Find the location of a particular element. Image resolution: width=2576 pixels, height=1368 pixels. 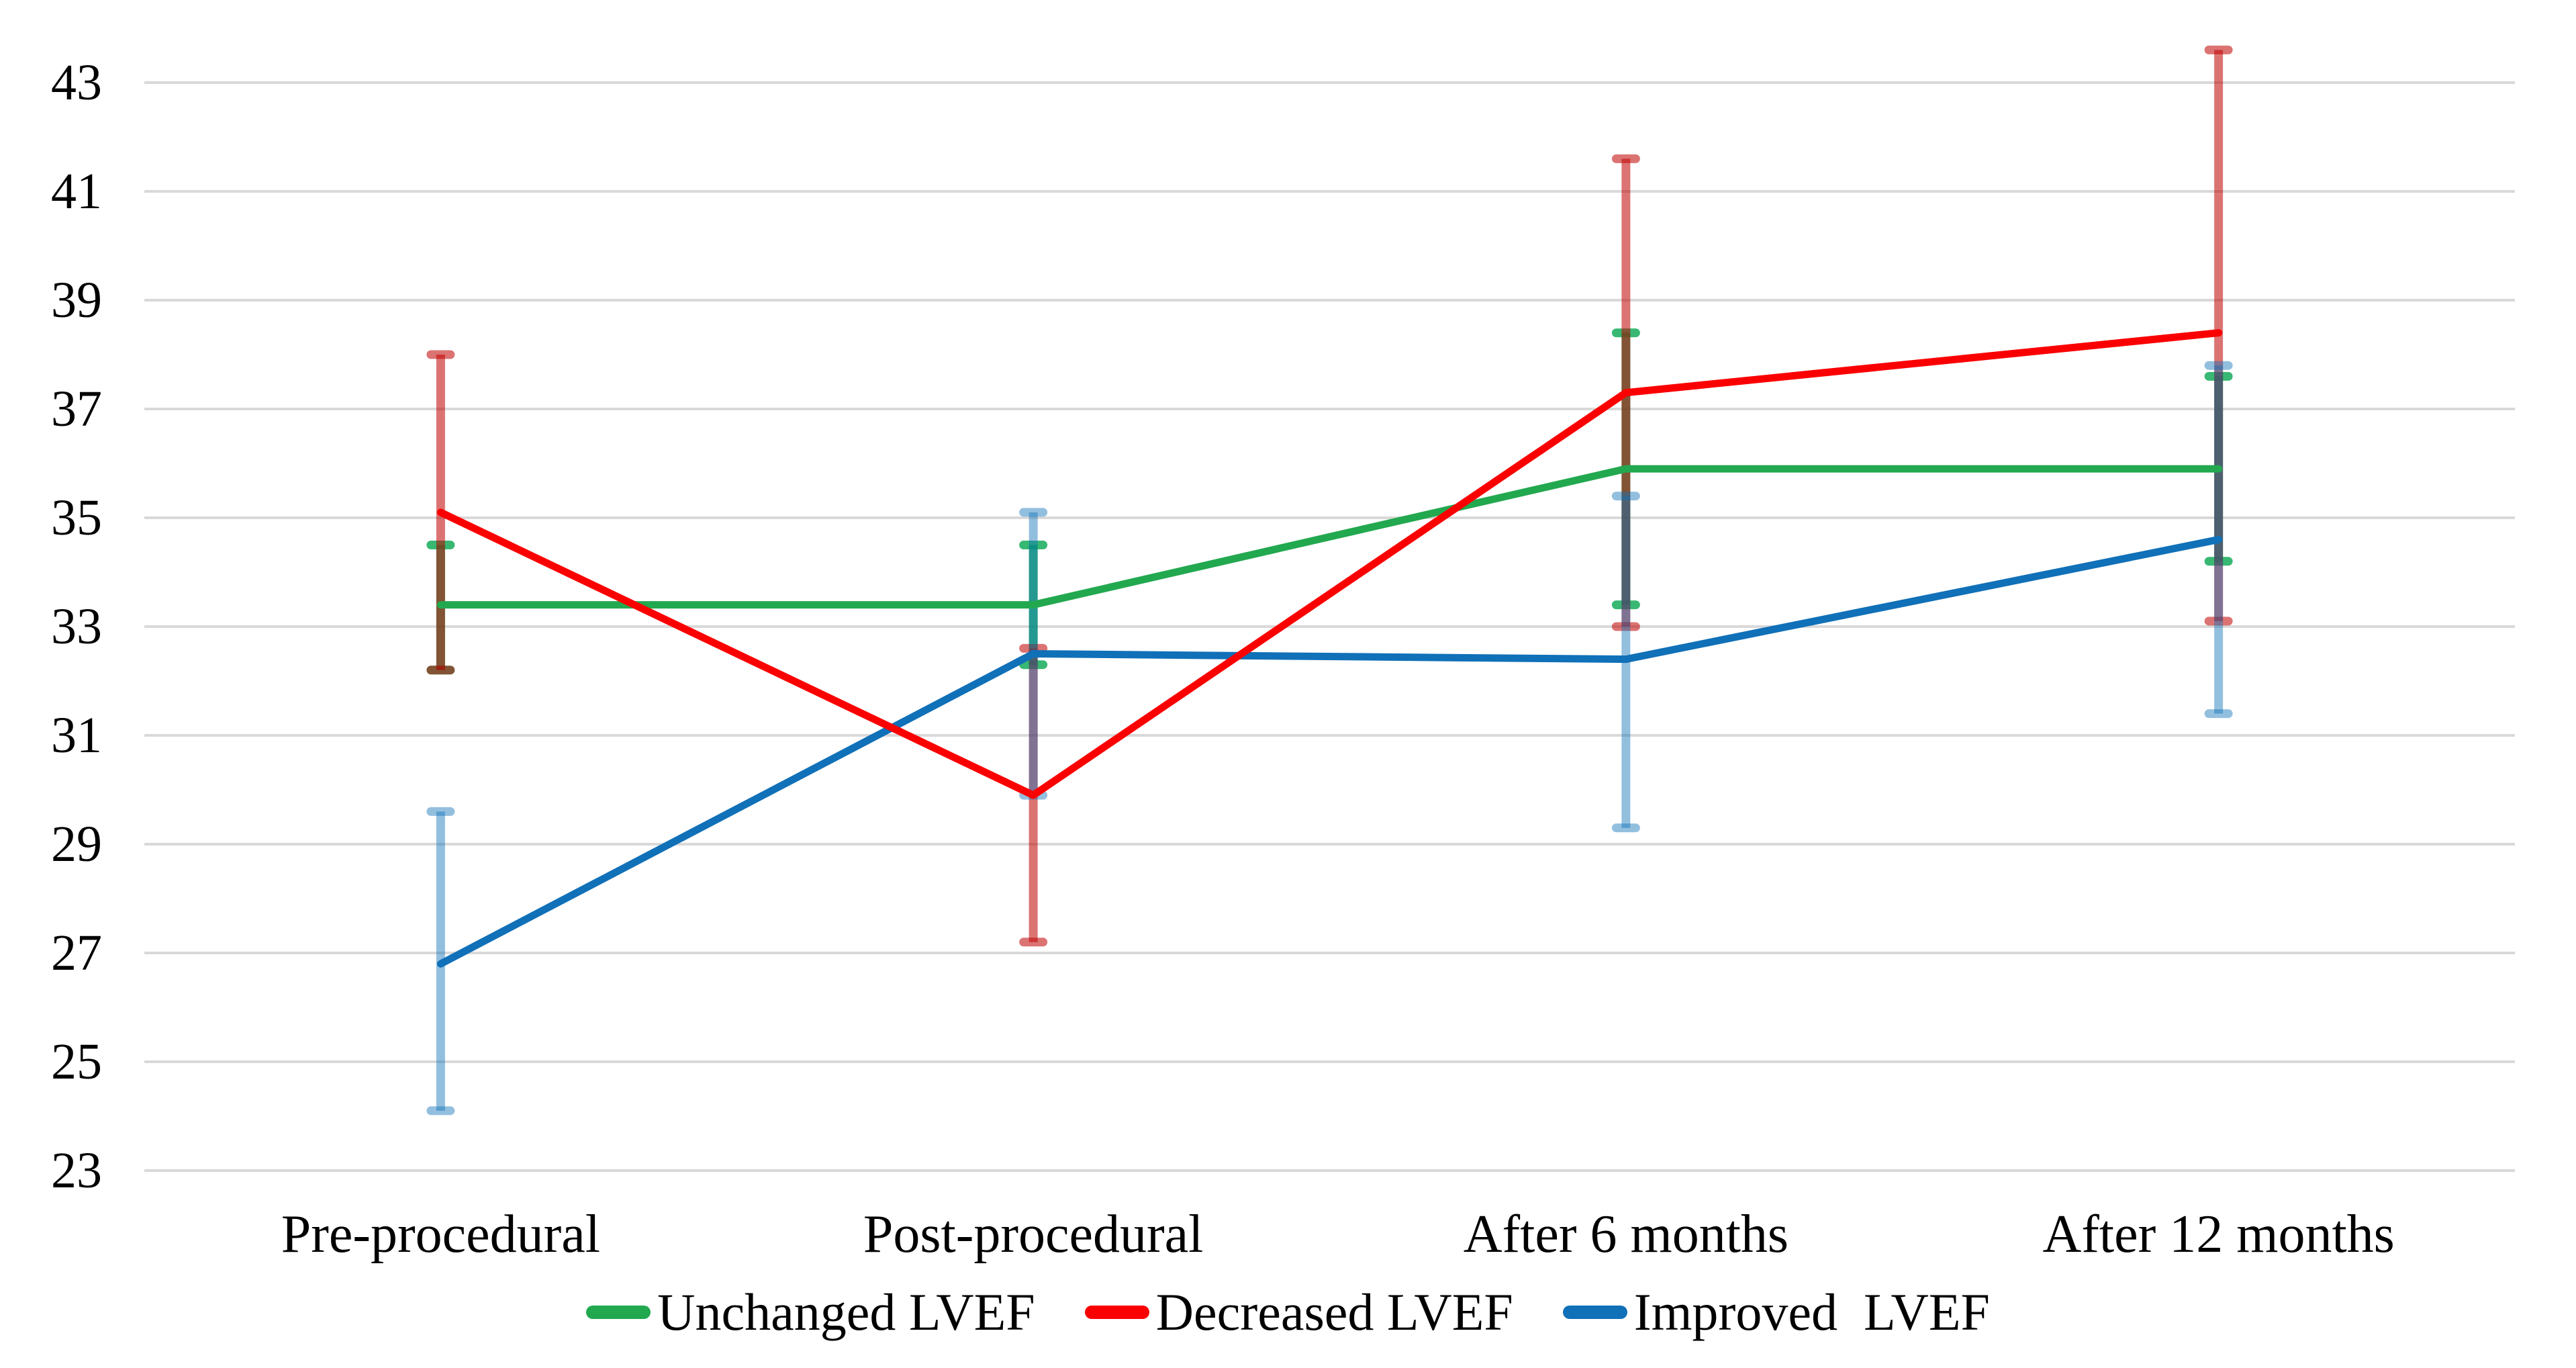

y-tick-label: 41 is located at coordinates (76, 191).